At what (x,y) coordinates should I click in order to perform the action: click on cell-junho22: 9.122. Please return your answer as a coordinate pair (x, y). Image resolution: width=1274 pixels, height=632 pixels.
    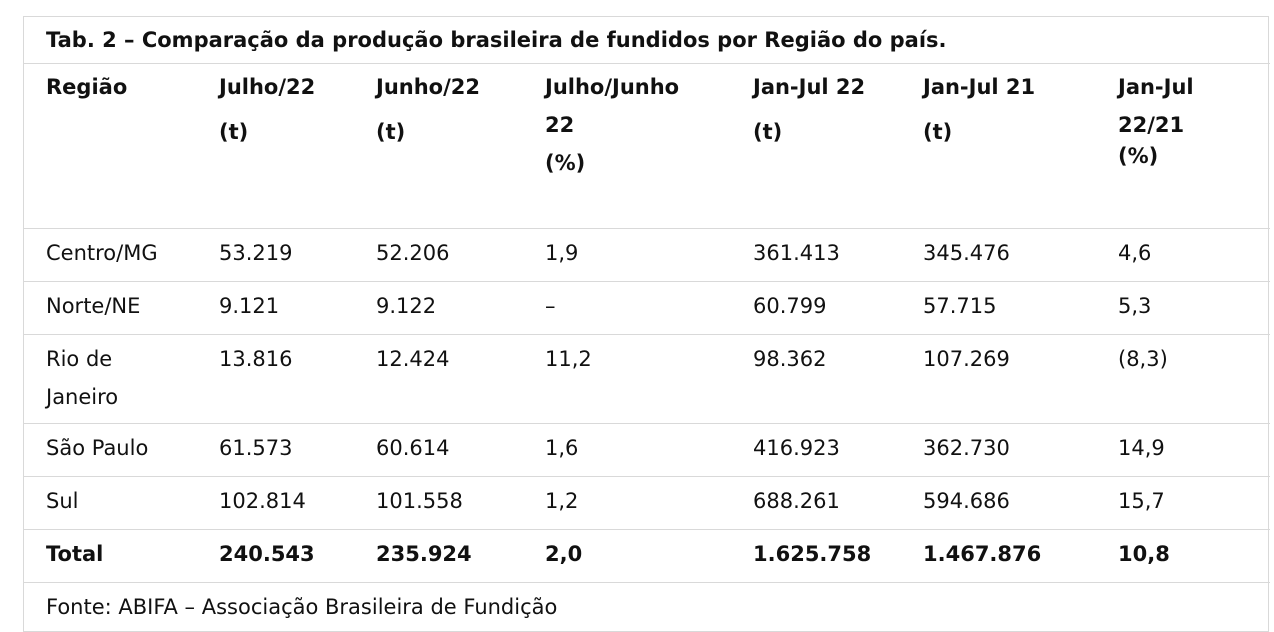
    Looking at the image, I should click on (460, 308).